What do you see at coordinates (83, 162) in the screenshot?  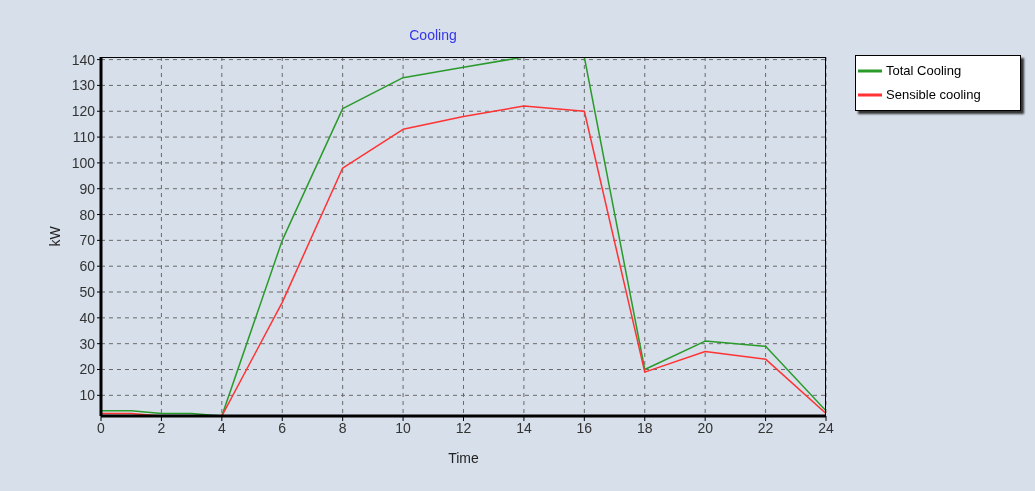 I see `y-tick-label: 100` at bounding box center [83, 162].